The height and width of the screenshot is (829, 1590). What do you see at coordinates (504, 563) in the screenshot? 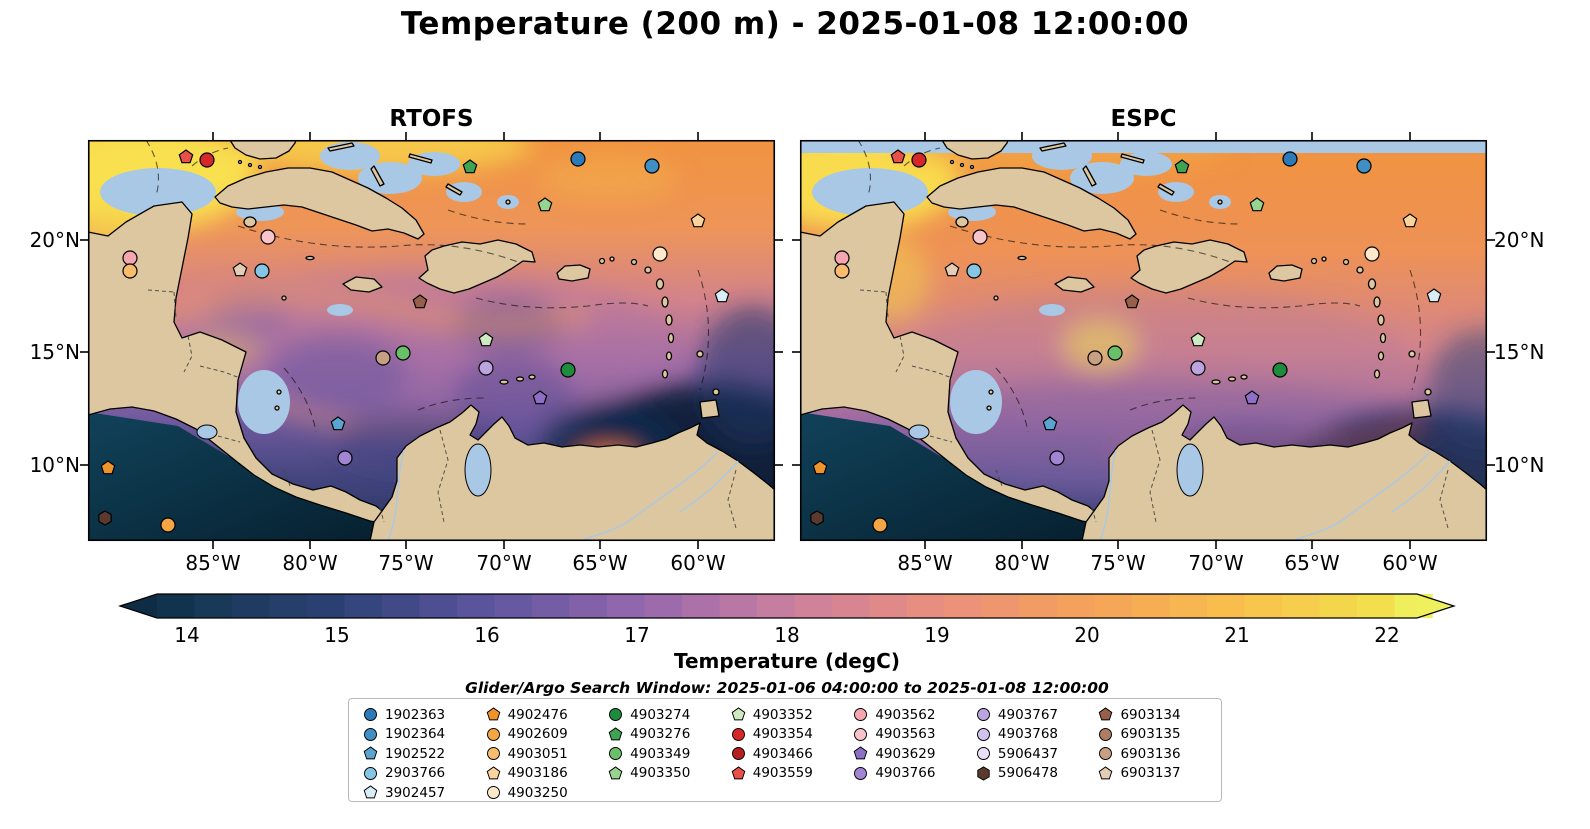
I see `lon-tick-label-rtofs: 70°W` at bounding box center [504, 563].